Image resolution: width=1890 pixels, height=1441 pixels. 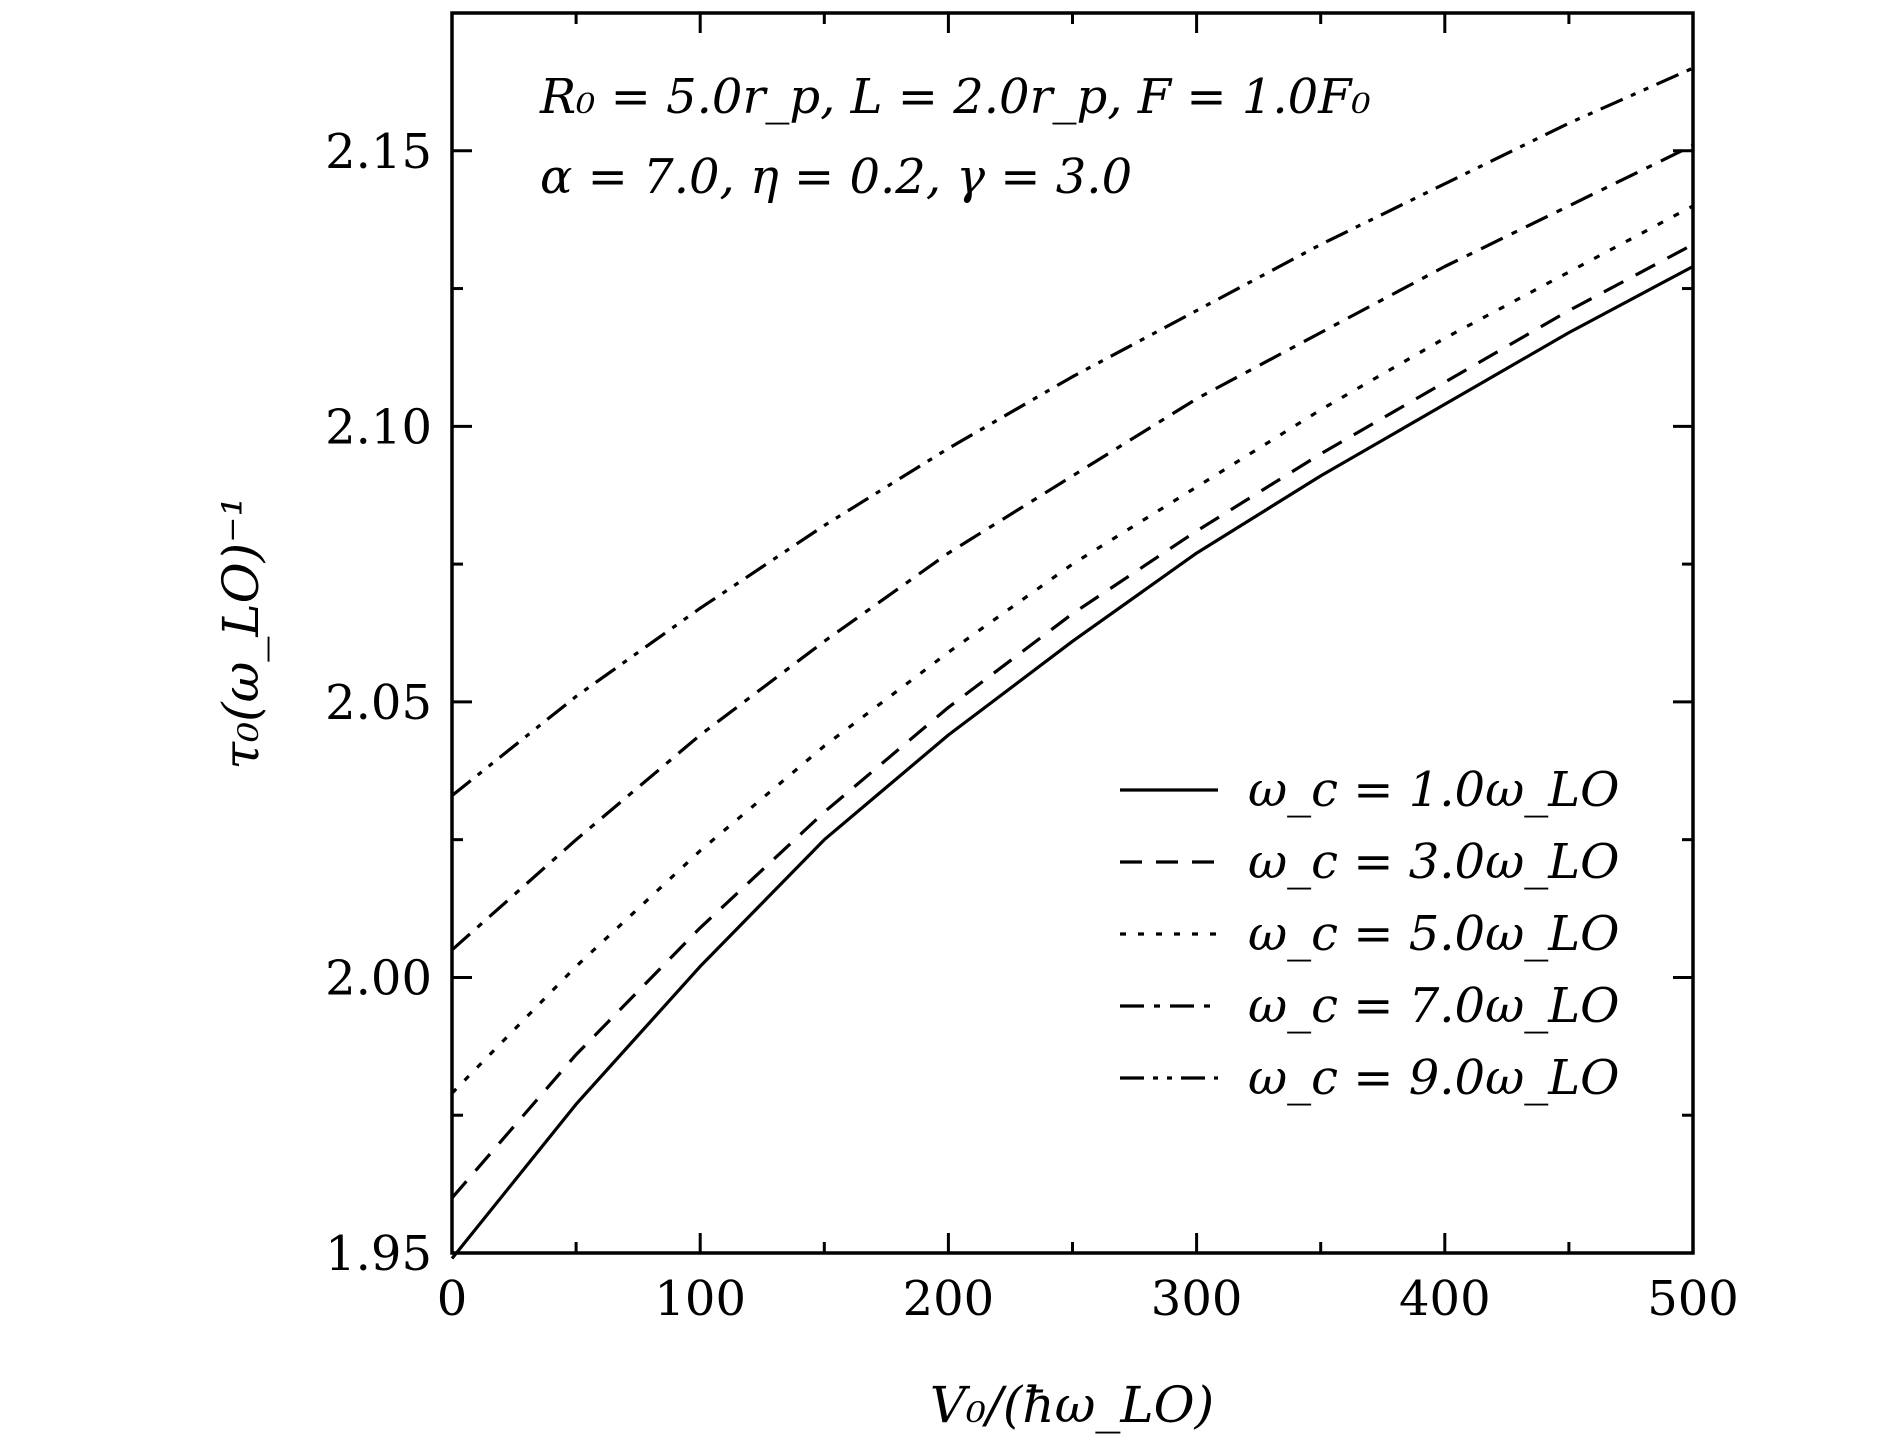 What do you see at coordinates (1197, 1299) in the screenshot?
I see `x-tick-label: 300` at bounding box center [1197, 1299].